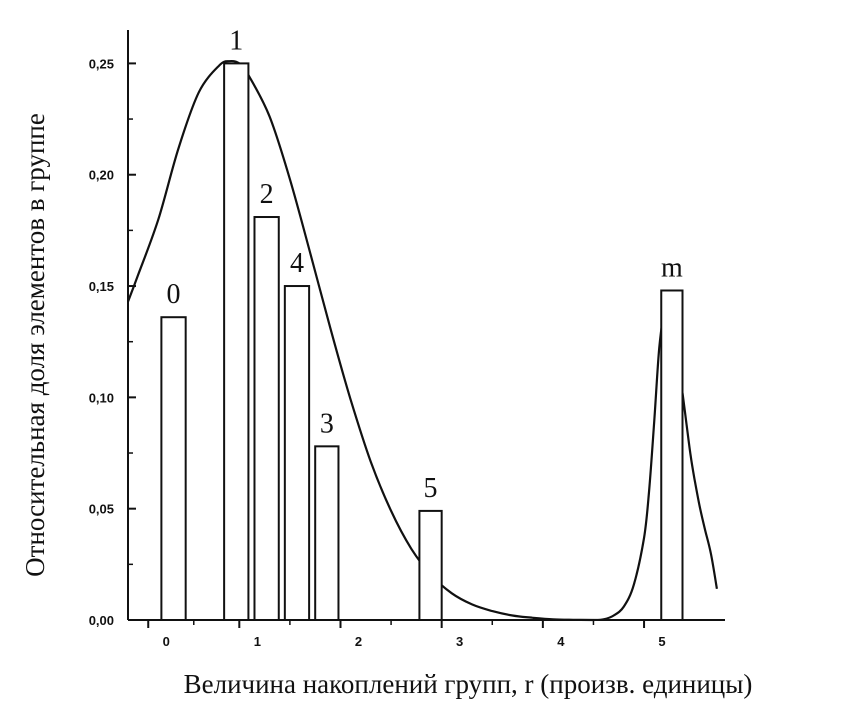  Describe the element at coordinates (101, 509) in the screenshot. I see `y-tick-label: 0,05` at that location.